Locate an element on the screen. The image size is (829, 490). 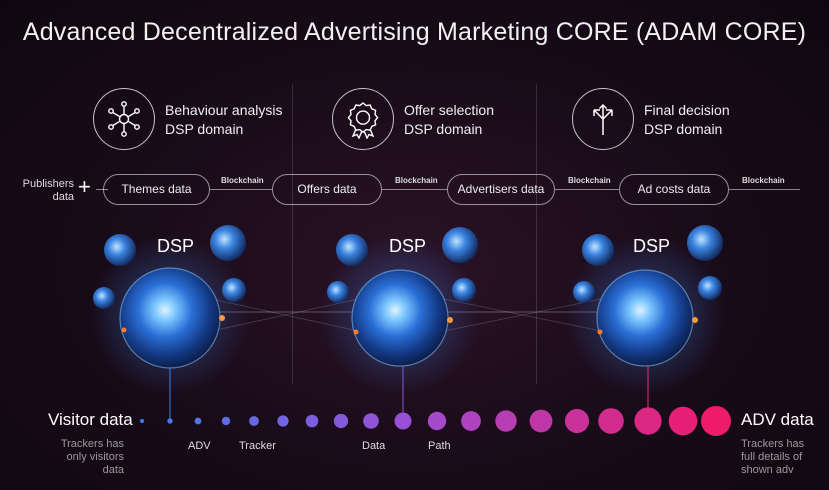
publishers-data-label: Publishers data is located at coordinates (48, 190).